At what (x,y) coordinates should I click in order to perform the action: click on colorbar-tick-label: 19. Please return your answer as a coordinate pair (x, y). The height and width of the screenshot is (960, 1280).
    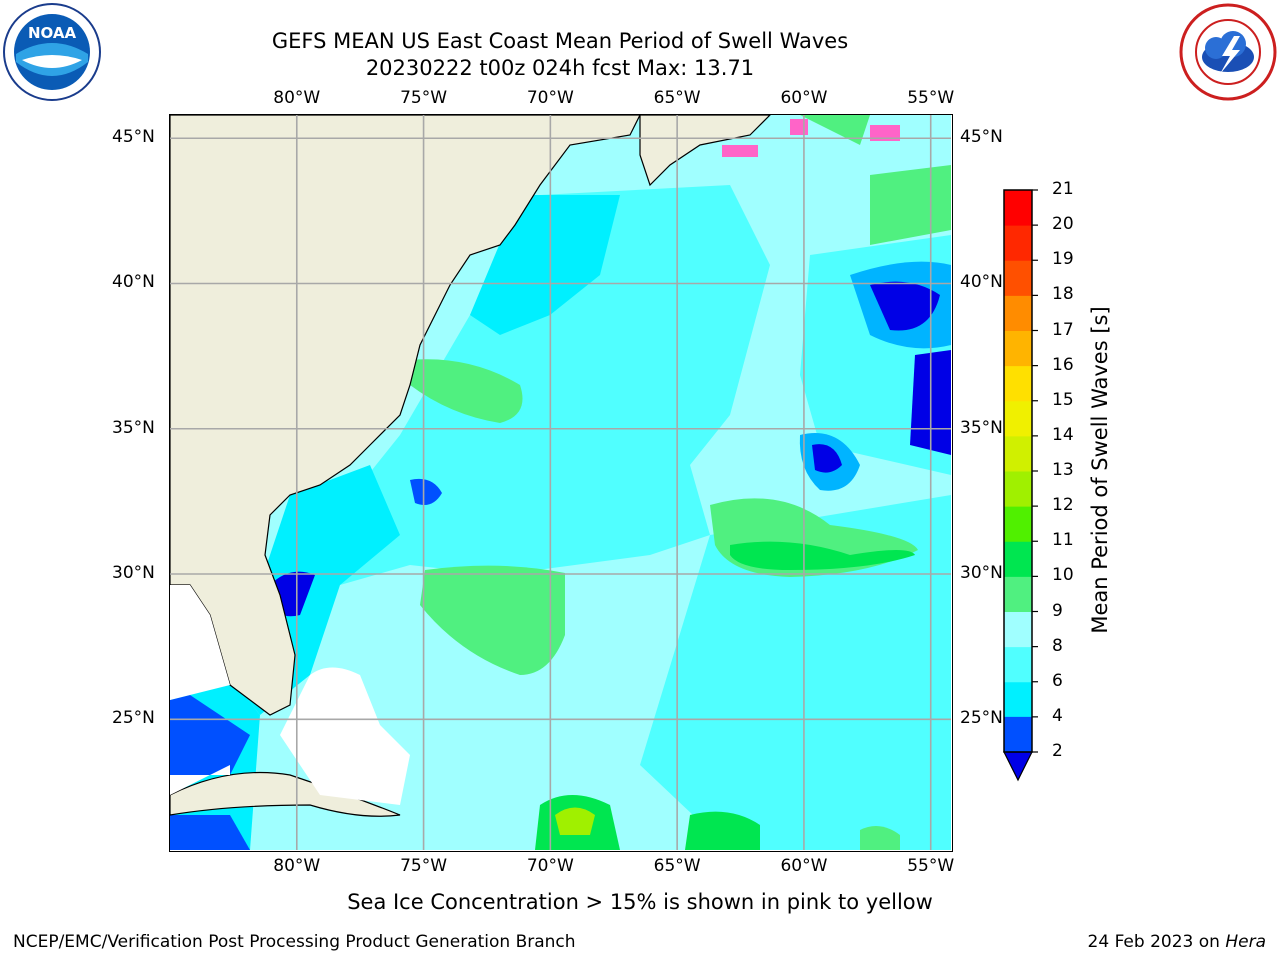
    Looking at the image, I should click on (1063, 259).